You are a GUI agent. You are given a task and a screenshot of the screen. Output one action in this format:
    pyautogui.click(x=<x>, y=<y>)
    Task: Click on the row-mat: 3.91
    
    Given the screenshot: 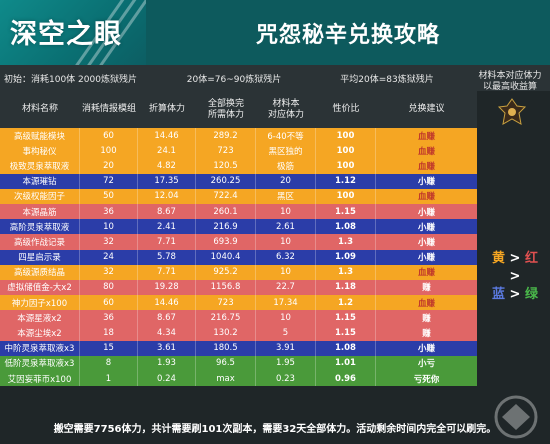 What is the action you would take?
    pyautogui.click(x=286, y=348)
    